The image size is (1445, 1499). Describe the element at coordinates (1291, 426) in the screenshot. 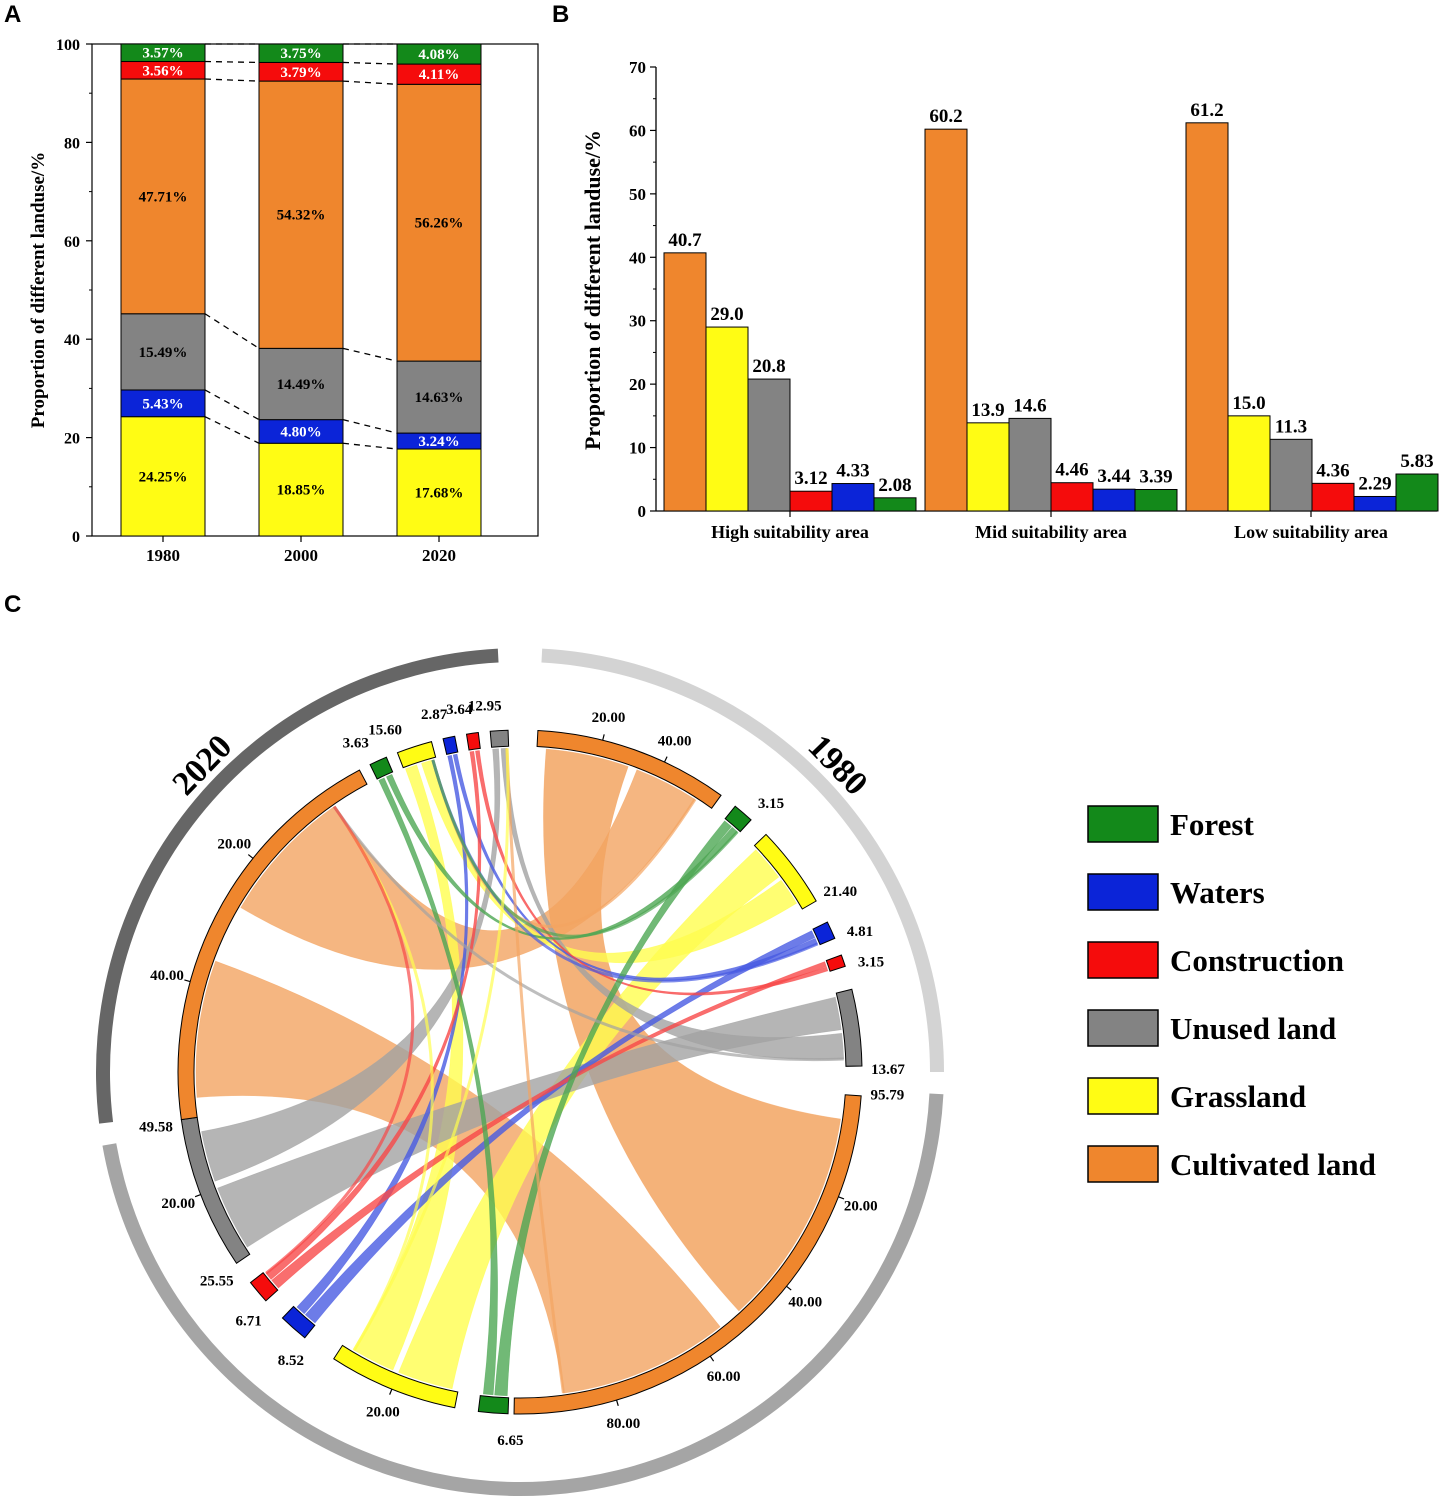

I see `chart-b-data-label: 11.3` at that location.